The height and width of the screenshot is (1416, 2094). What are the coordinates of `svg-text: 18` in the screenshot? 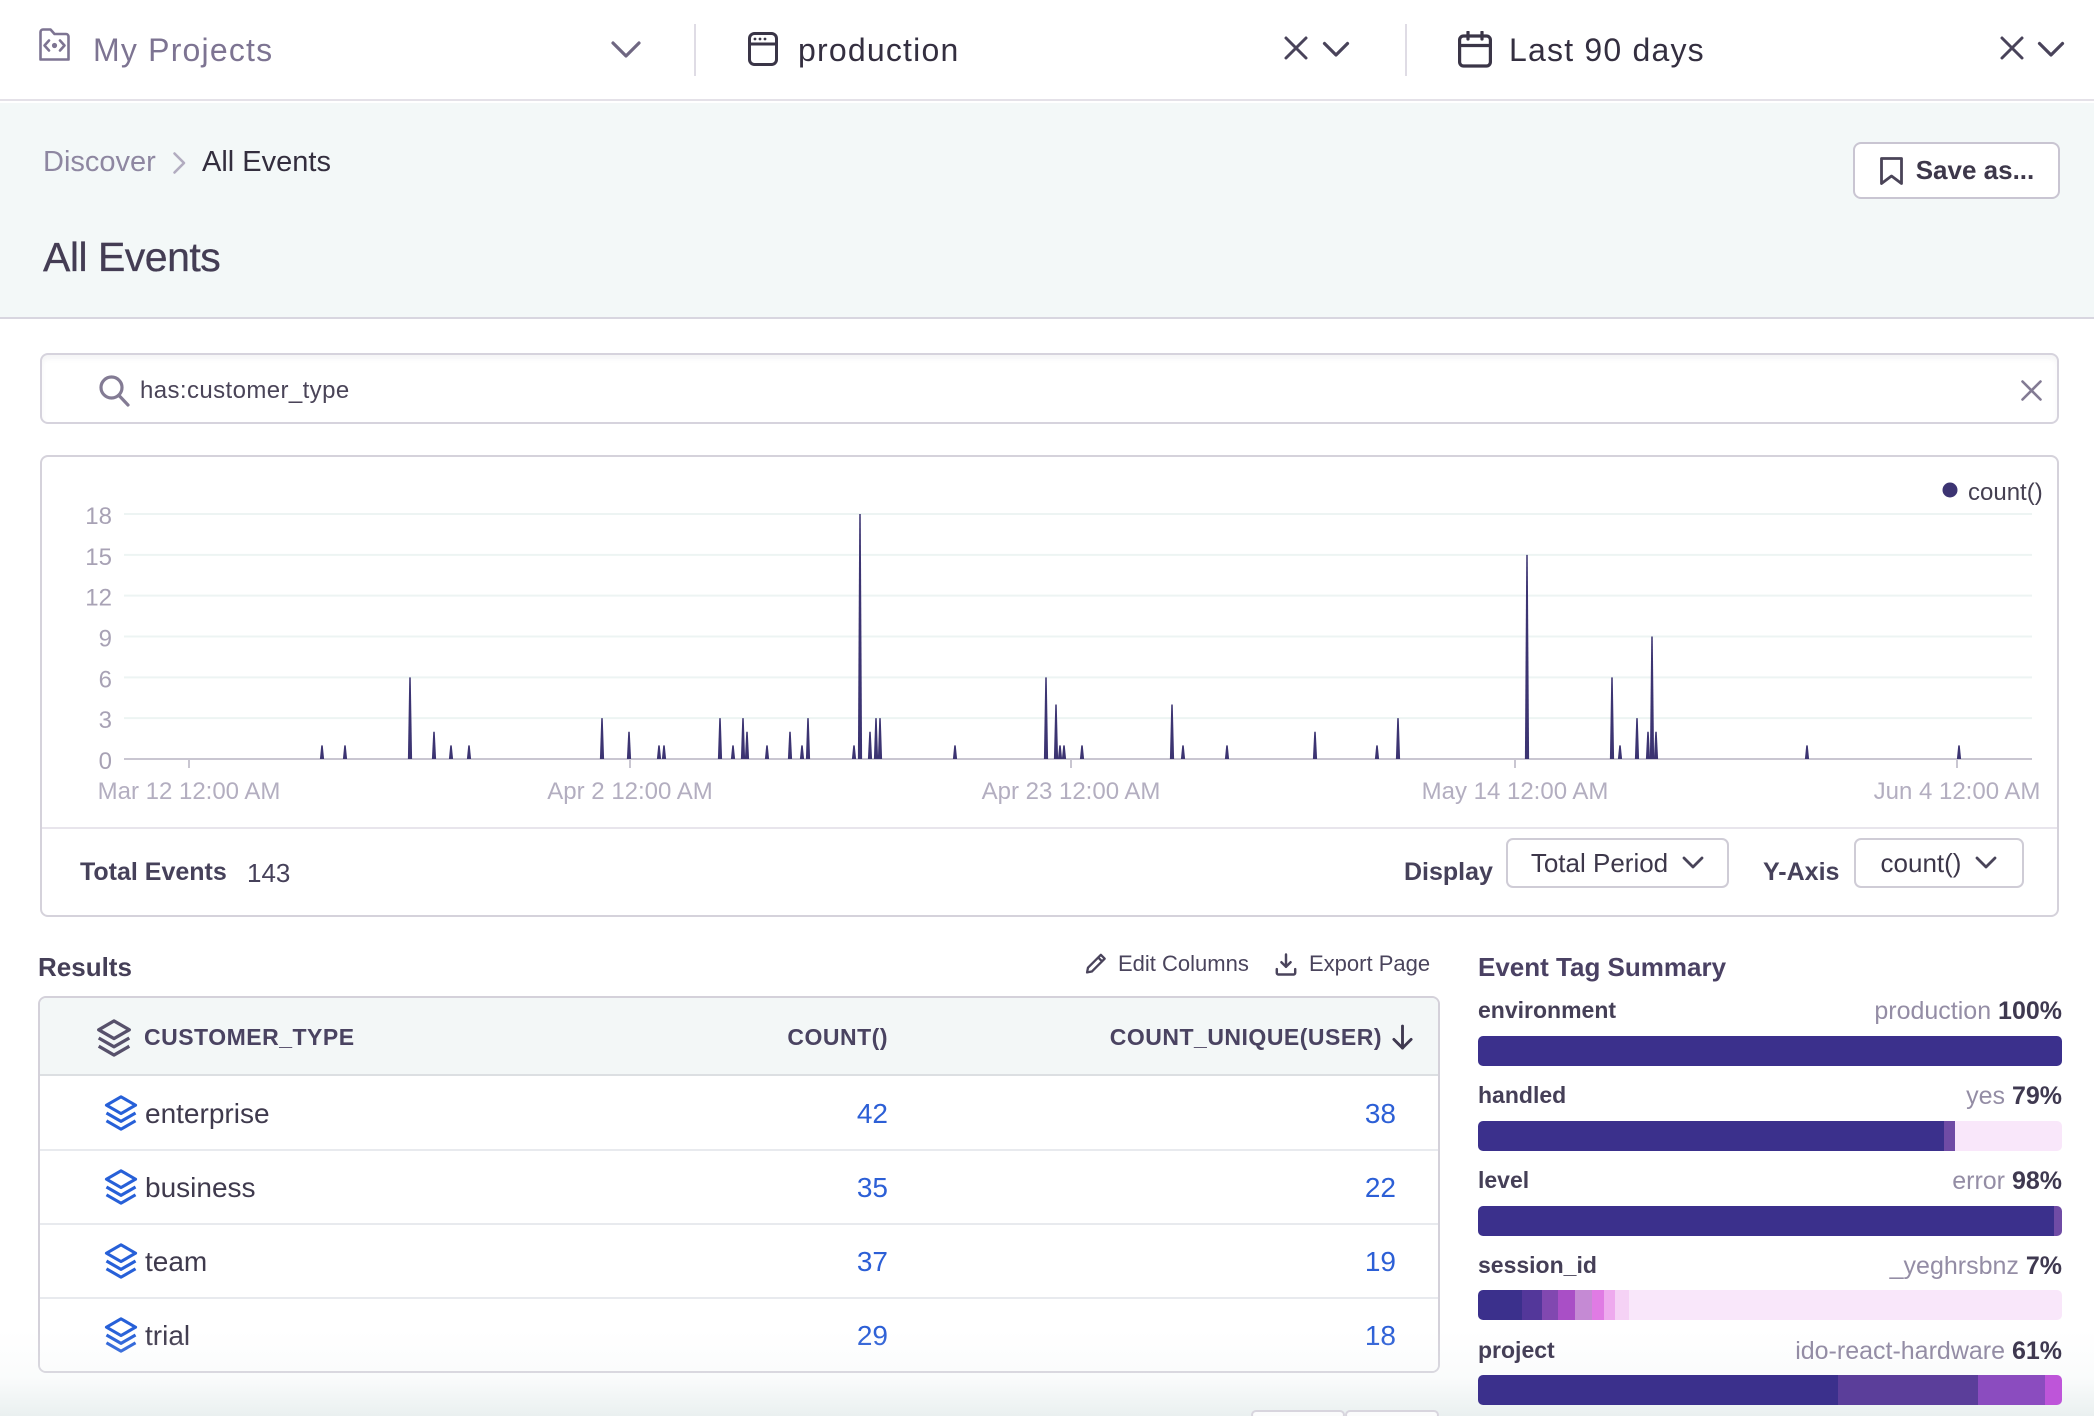 It's located at (98, 516).